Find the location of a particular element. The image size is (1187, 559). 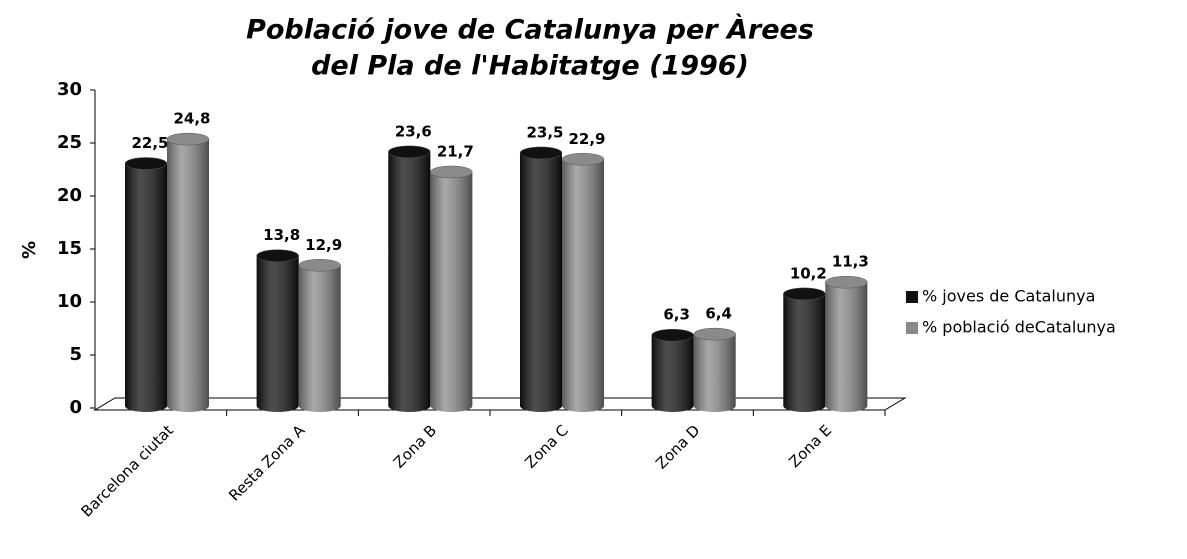

legend-label: % població deCatalunya is located at coordinates (1019, 327).